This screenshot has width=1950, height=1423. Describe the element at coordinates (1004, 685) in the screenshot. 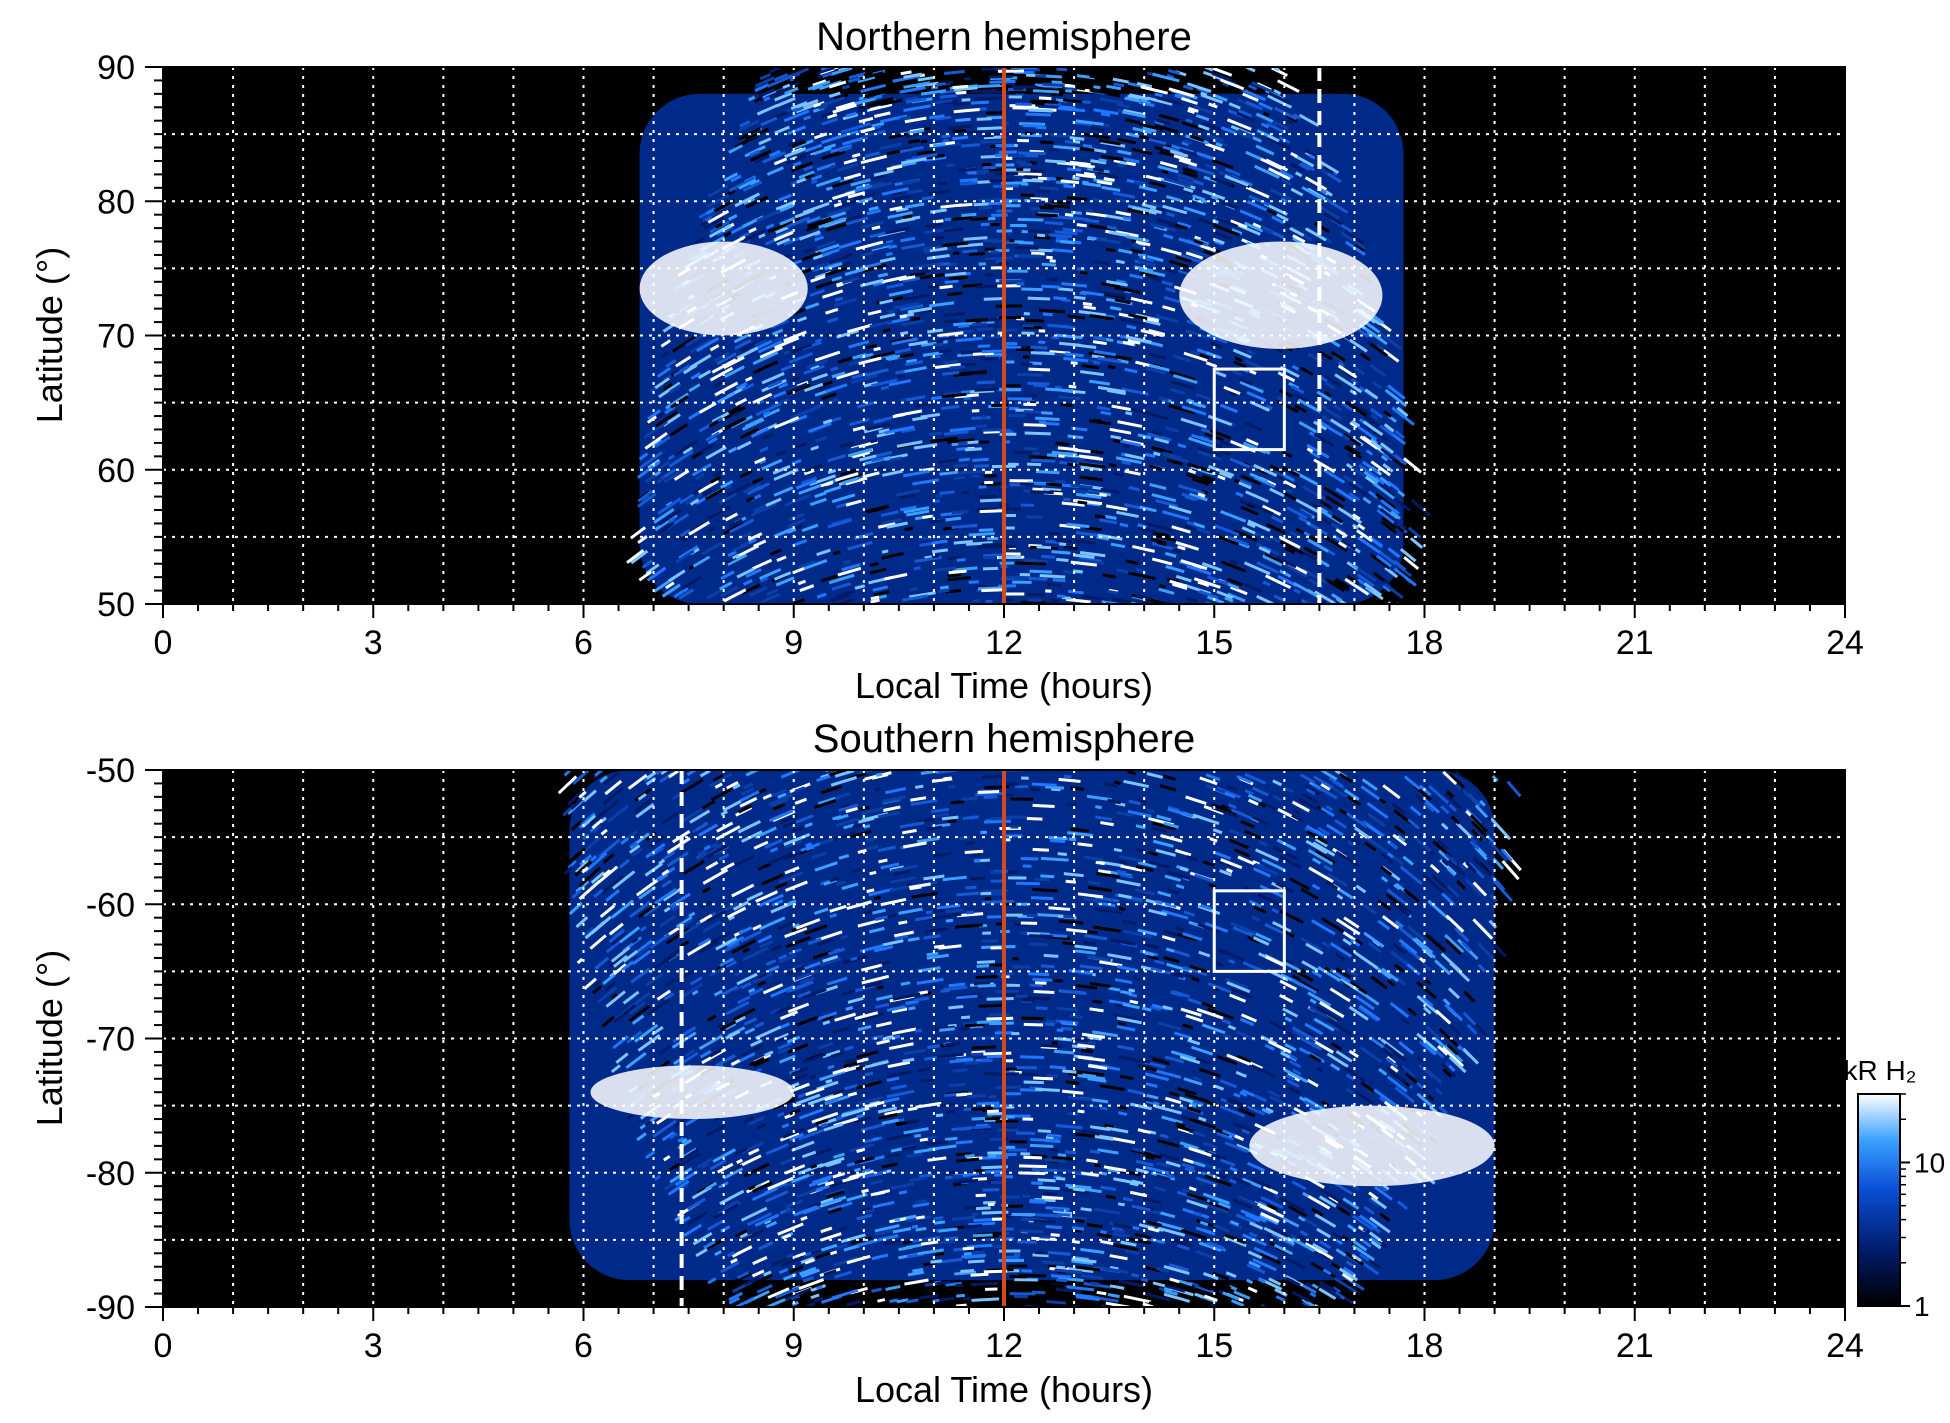

I see `northern-xlabel: Local Time (hours)` at that location.